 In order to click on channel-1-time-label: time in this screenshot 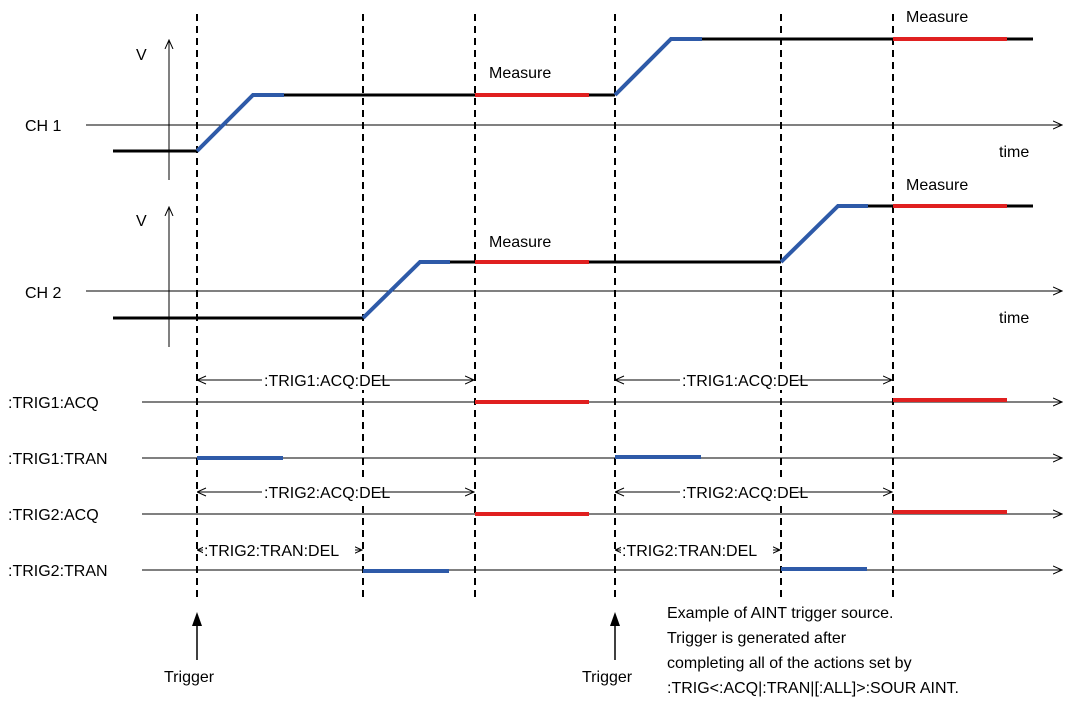, I will do `click(1014, 152)`.